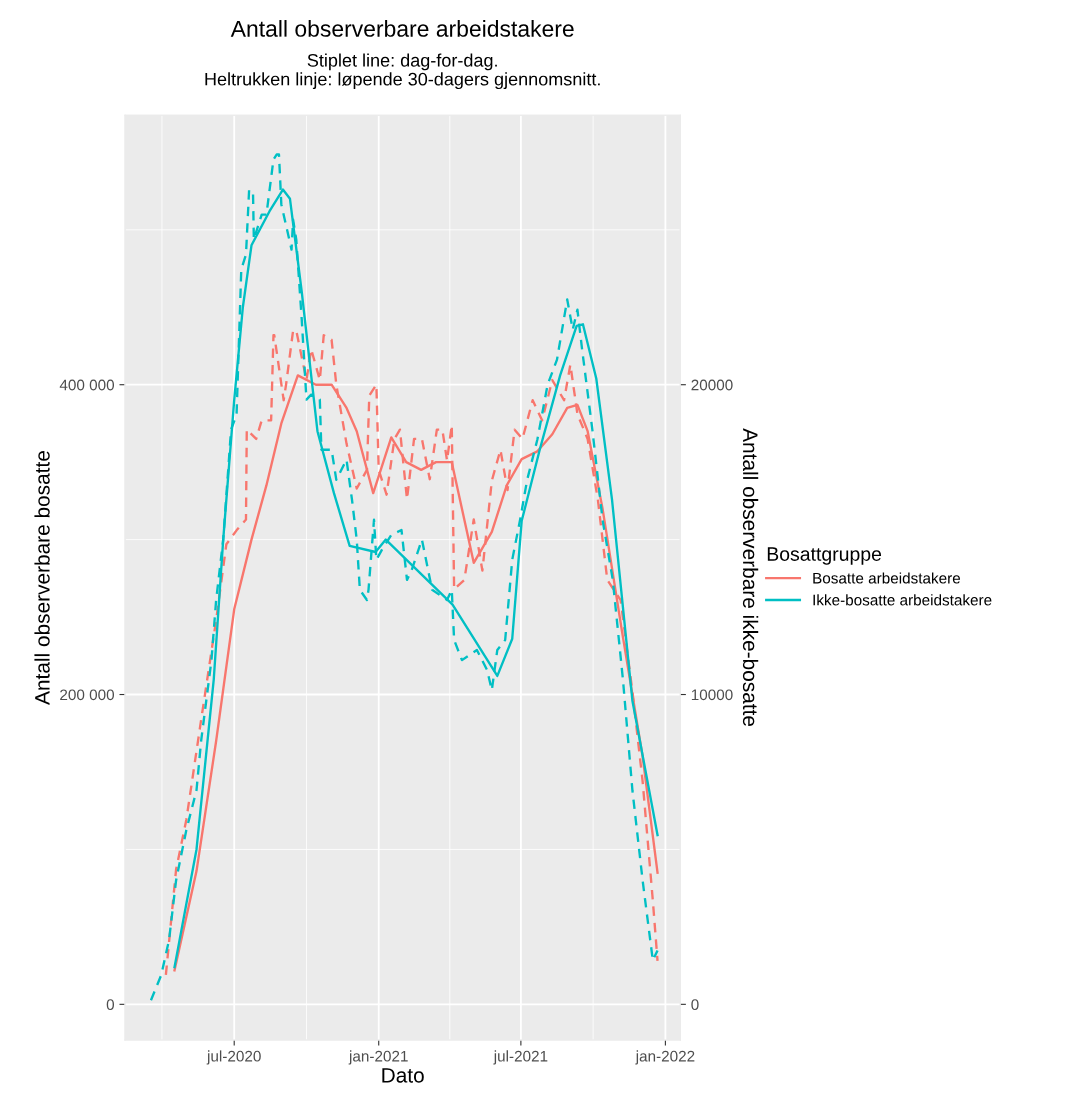  Describe the element at coordinates (403, 1075) in the screenshot. I see `x-axis-title: Dato` at that location.